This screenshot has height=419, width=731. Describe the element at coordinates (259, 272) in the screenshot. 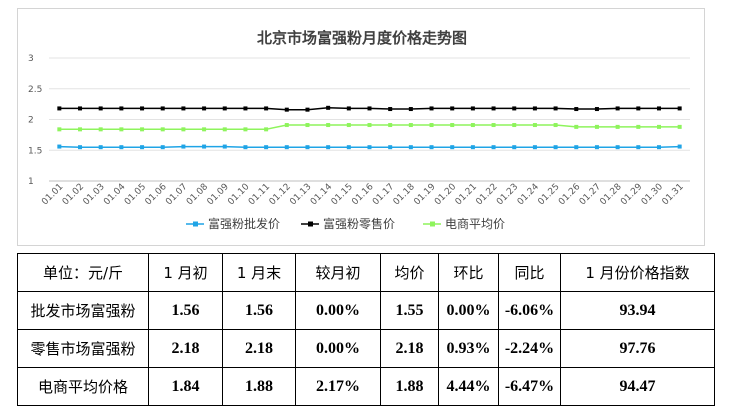

I see `table-header-cell: 1 月末` at that location.